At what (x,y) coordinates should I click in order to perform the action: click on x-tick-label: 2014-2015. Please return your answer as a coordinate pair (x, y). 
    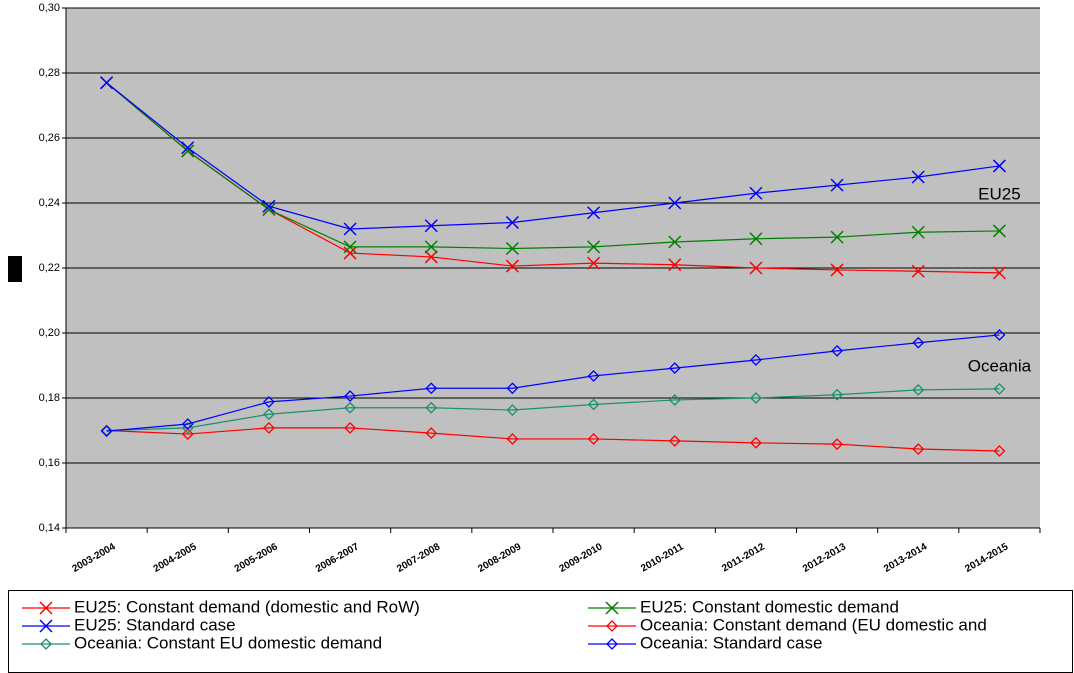
    Looking at the image, I should click on (986, 558).